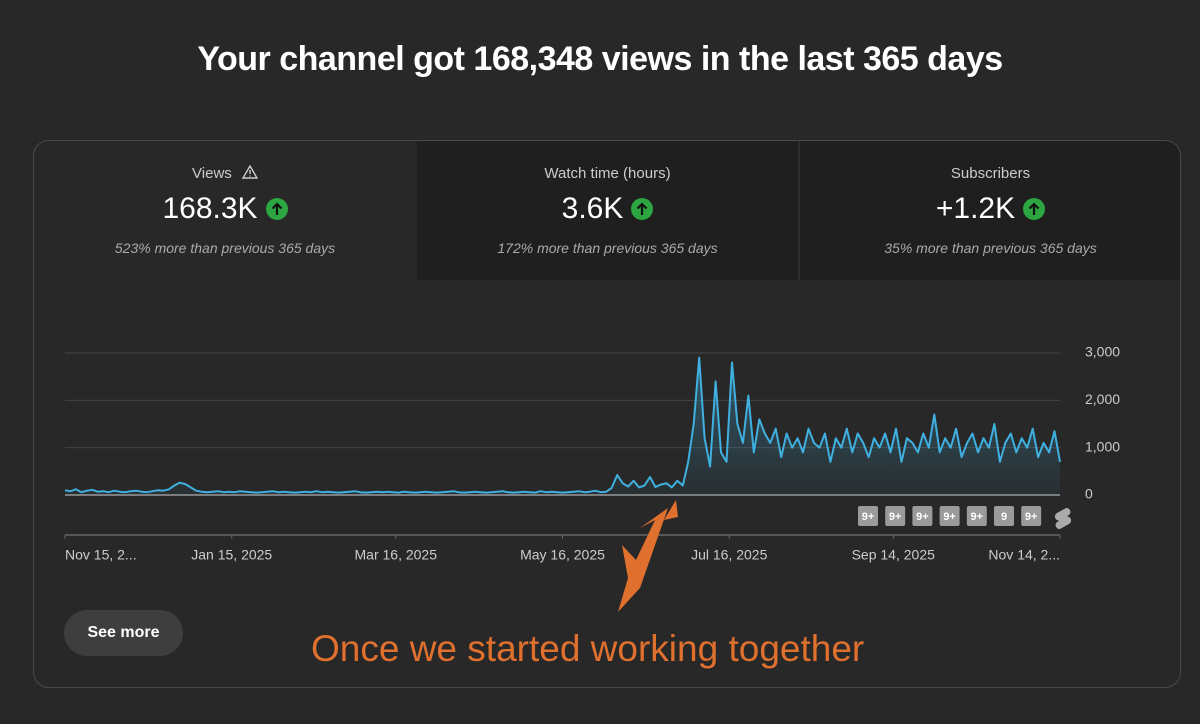  Describe the element at coordinates (990, 173) in the screenshot. I see `metric-label: Subscribers` at that location.